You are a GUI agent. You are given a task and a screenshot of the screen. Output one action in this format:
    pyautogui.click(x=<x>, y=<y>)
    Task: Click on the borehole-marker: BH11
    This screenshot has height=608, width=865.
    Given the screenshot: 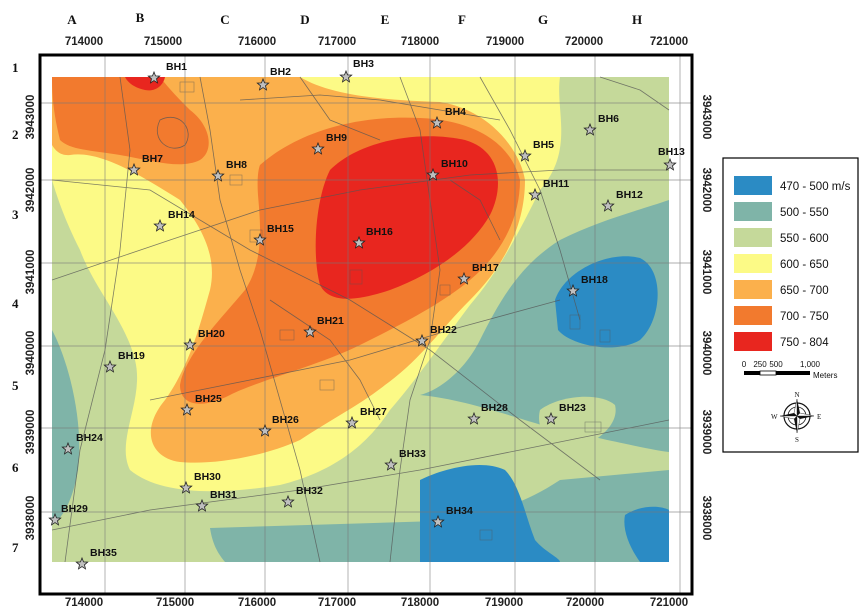 What is the action you would take?
    pyautogui.click(x=548, y=189)
    